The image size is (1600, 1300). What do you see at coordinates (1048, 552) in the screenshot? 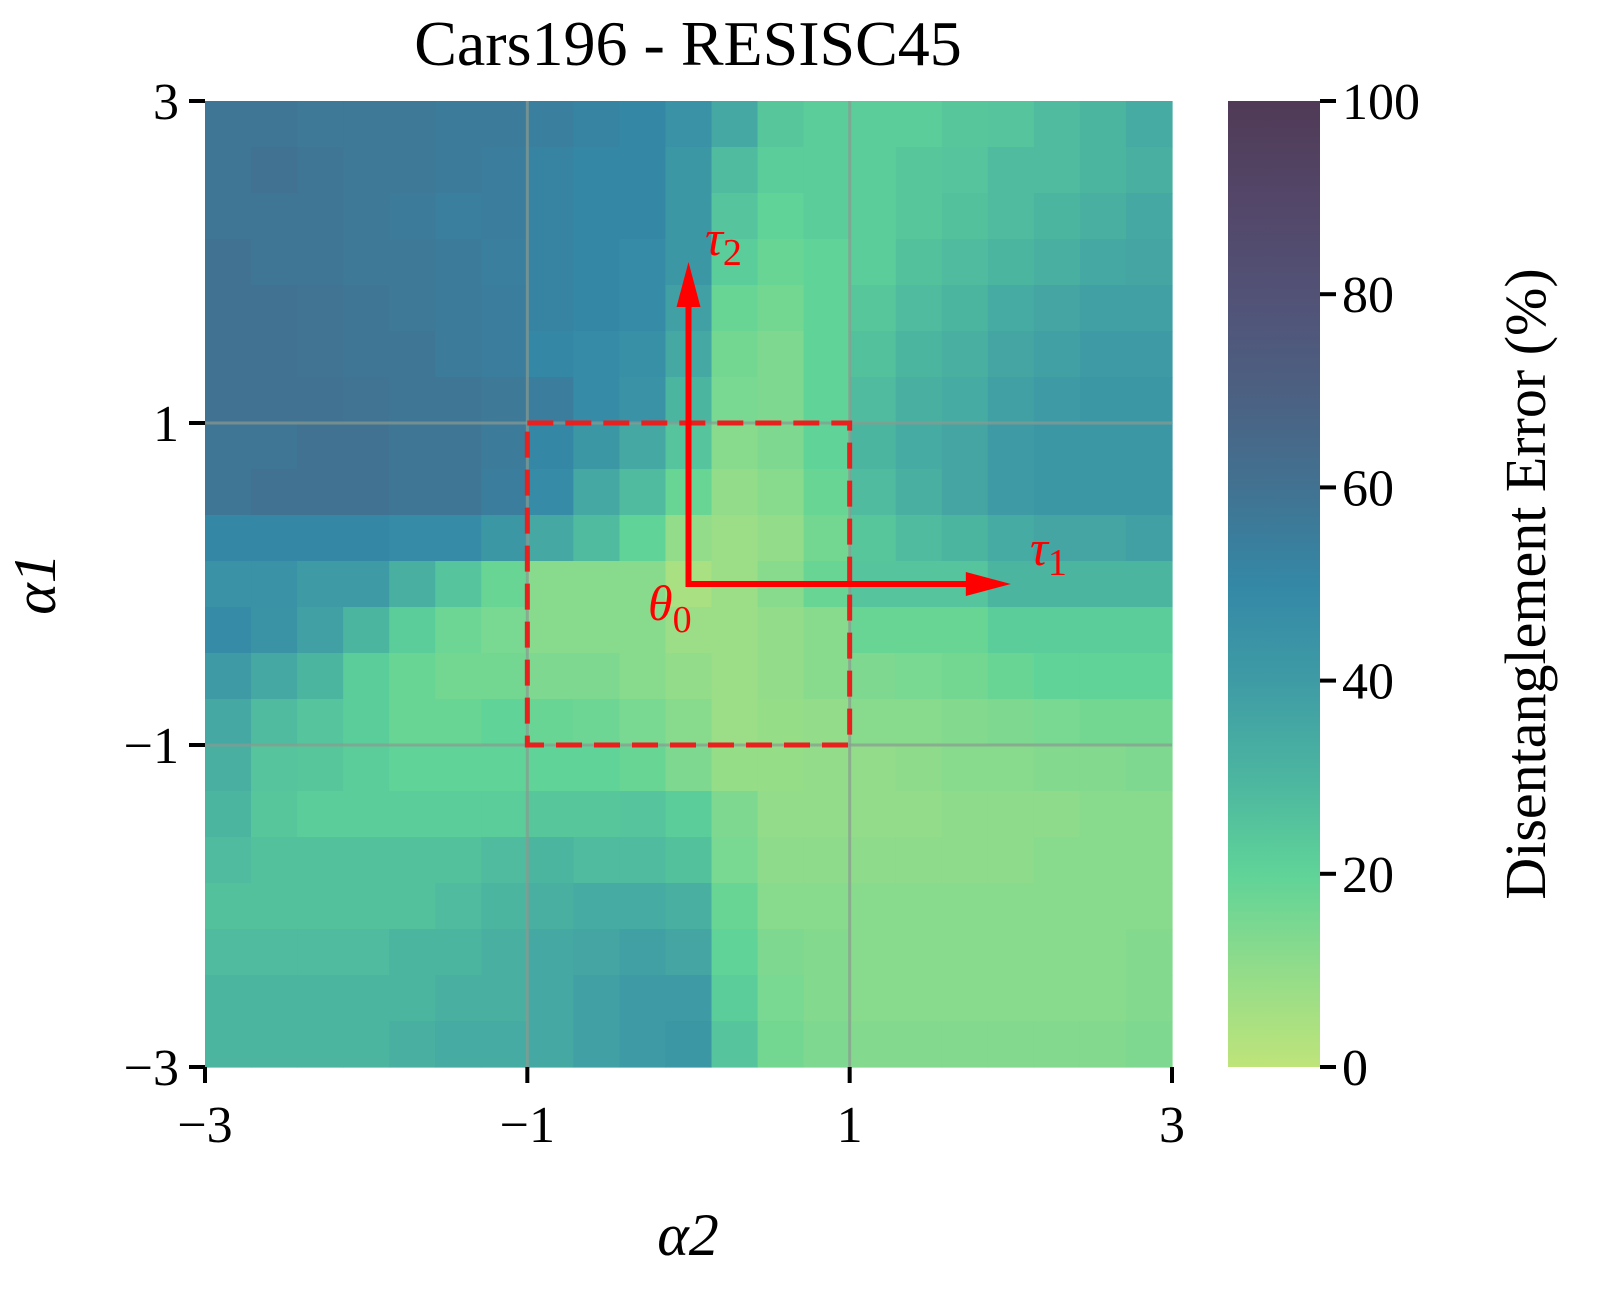
I see `tau1-label: τ1` at bounding box center [1048, 552].